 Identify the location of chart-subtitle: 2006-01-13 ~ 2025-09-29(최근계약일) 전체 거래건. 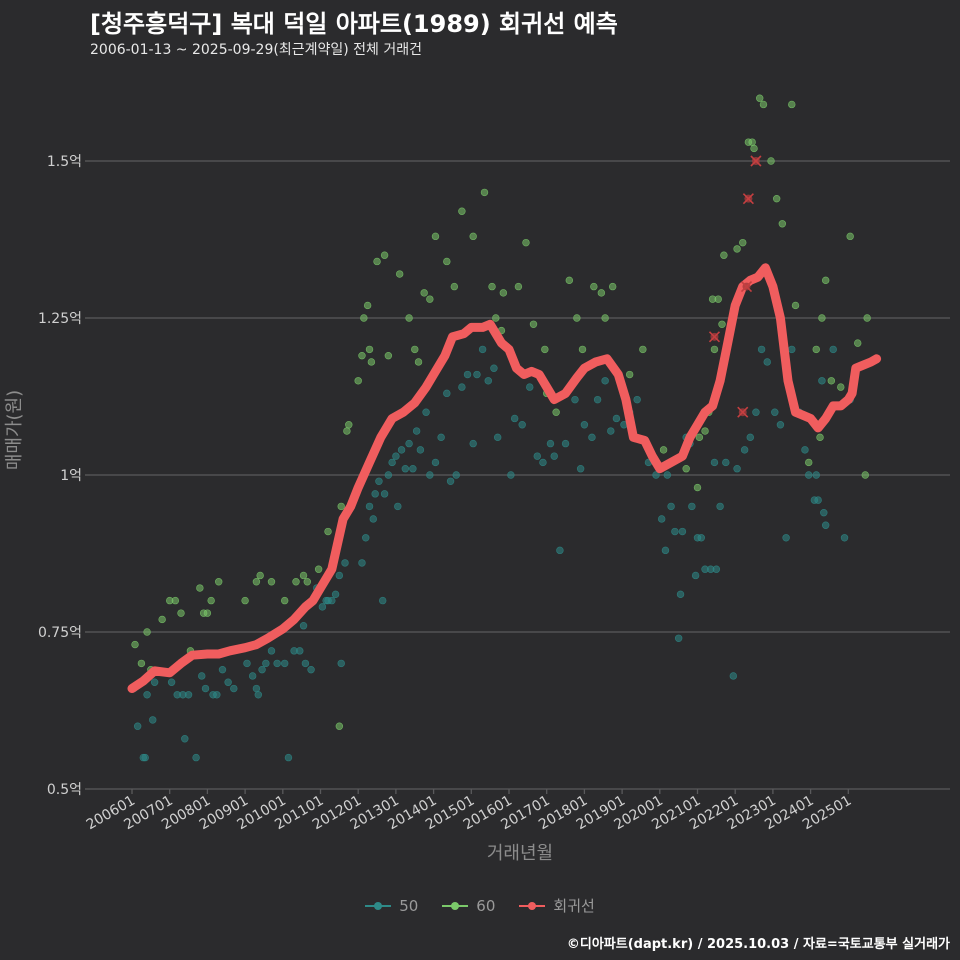
(256, 50).